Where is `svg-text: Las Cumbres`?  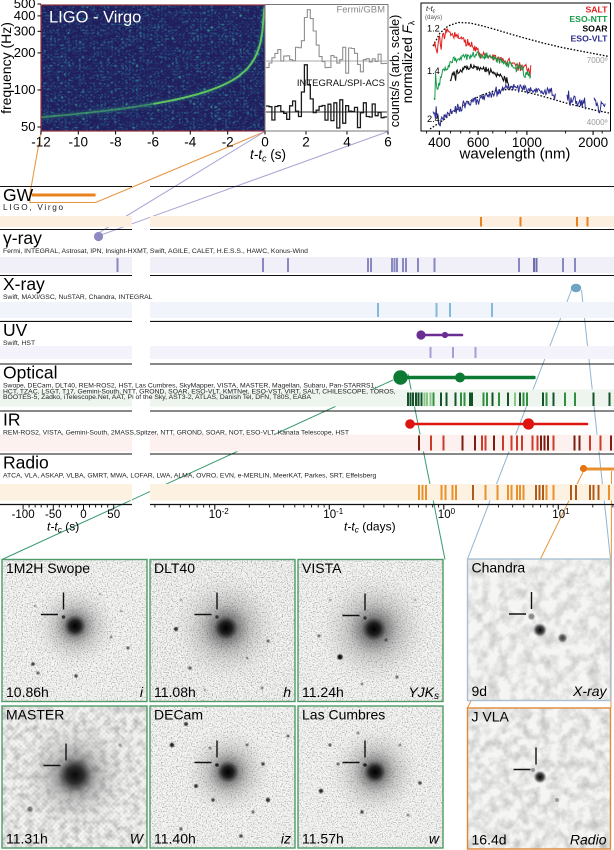
svg-text: Las Cumbres is located at coordinates (343, 715).